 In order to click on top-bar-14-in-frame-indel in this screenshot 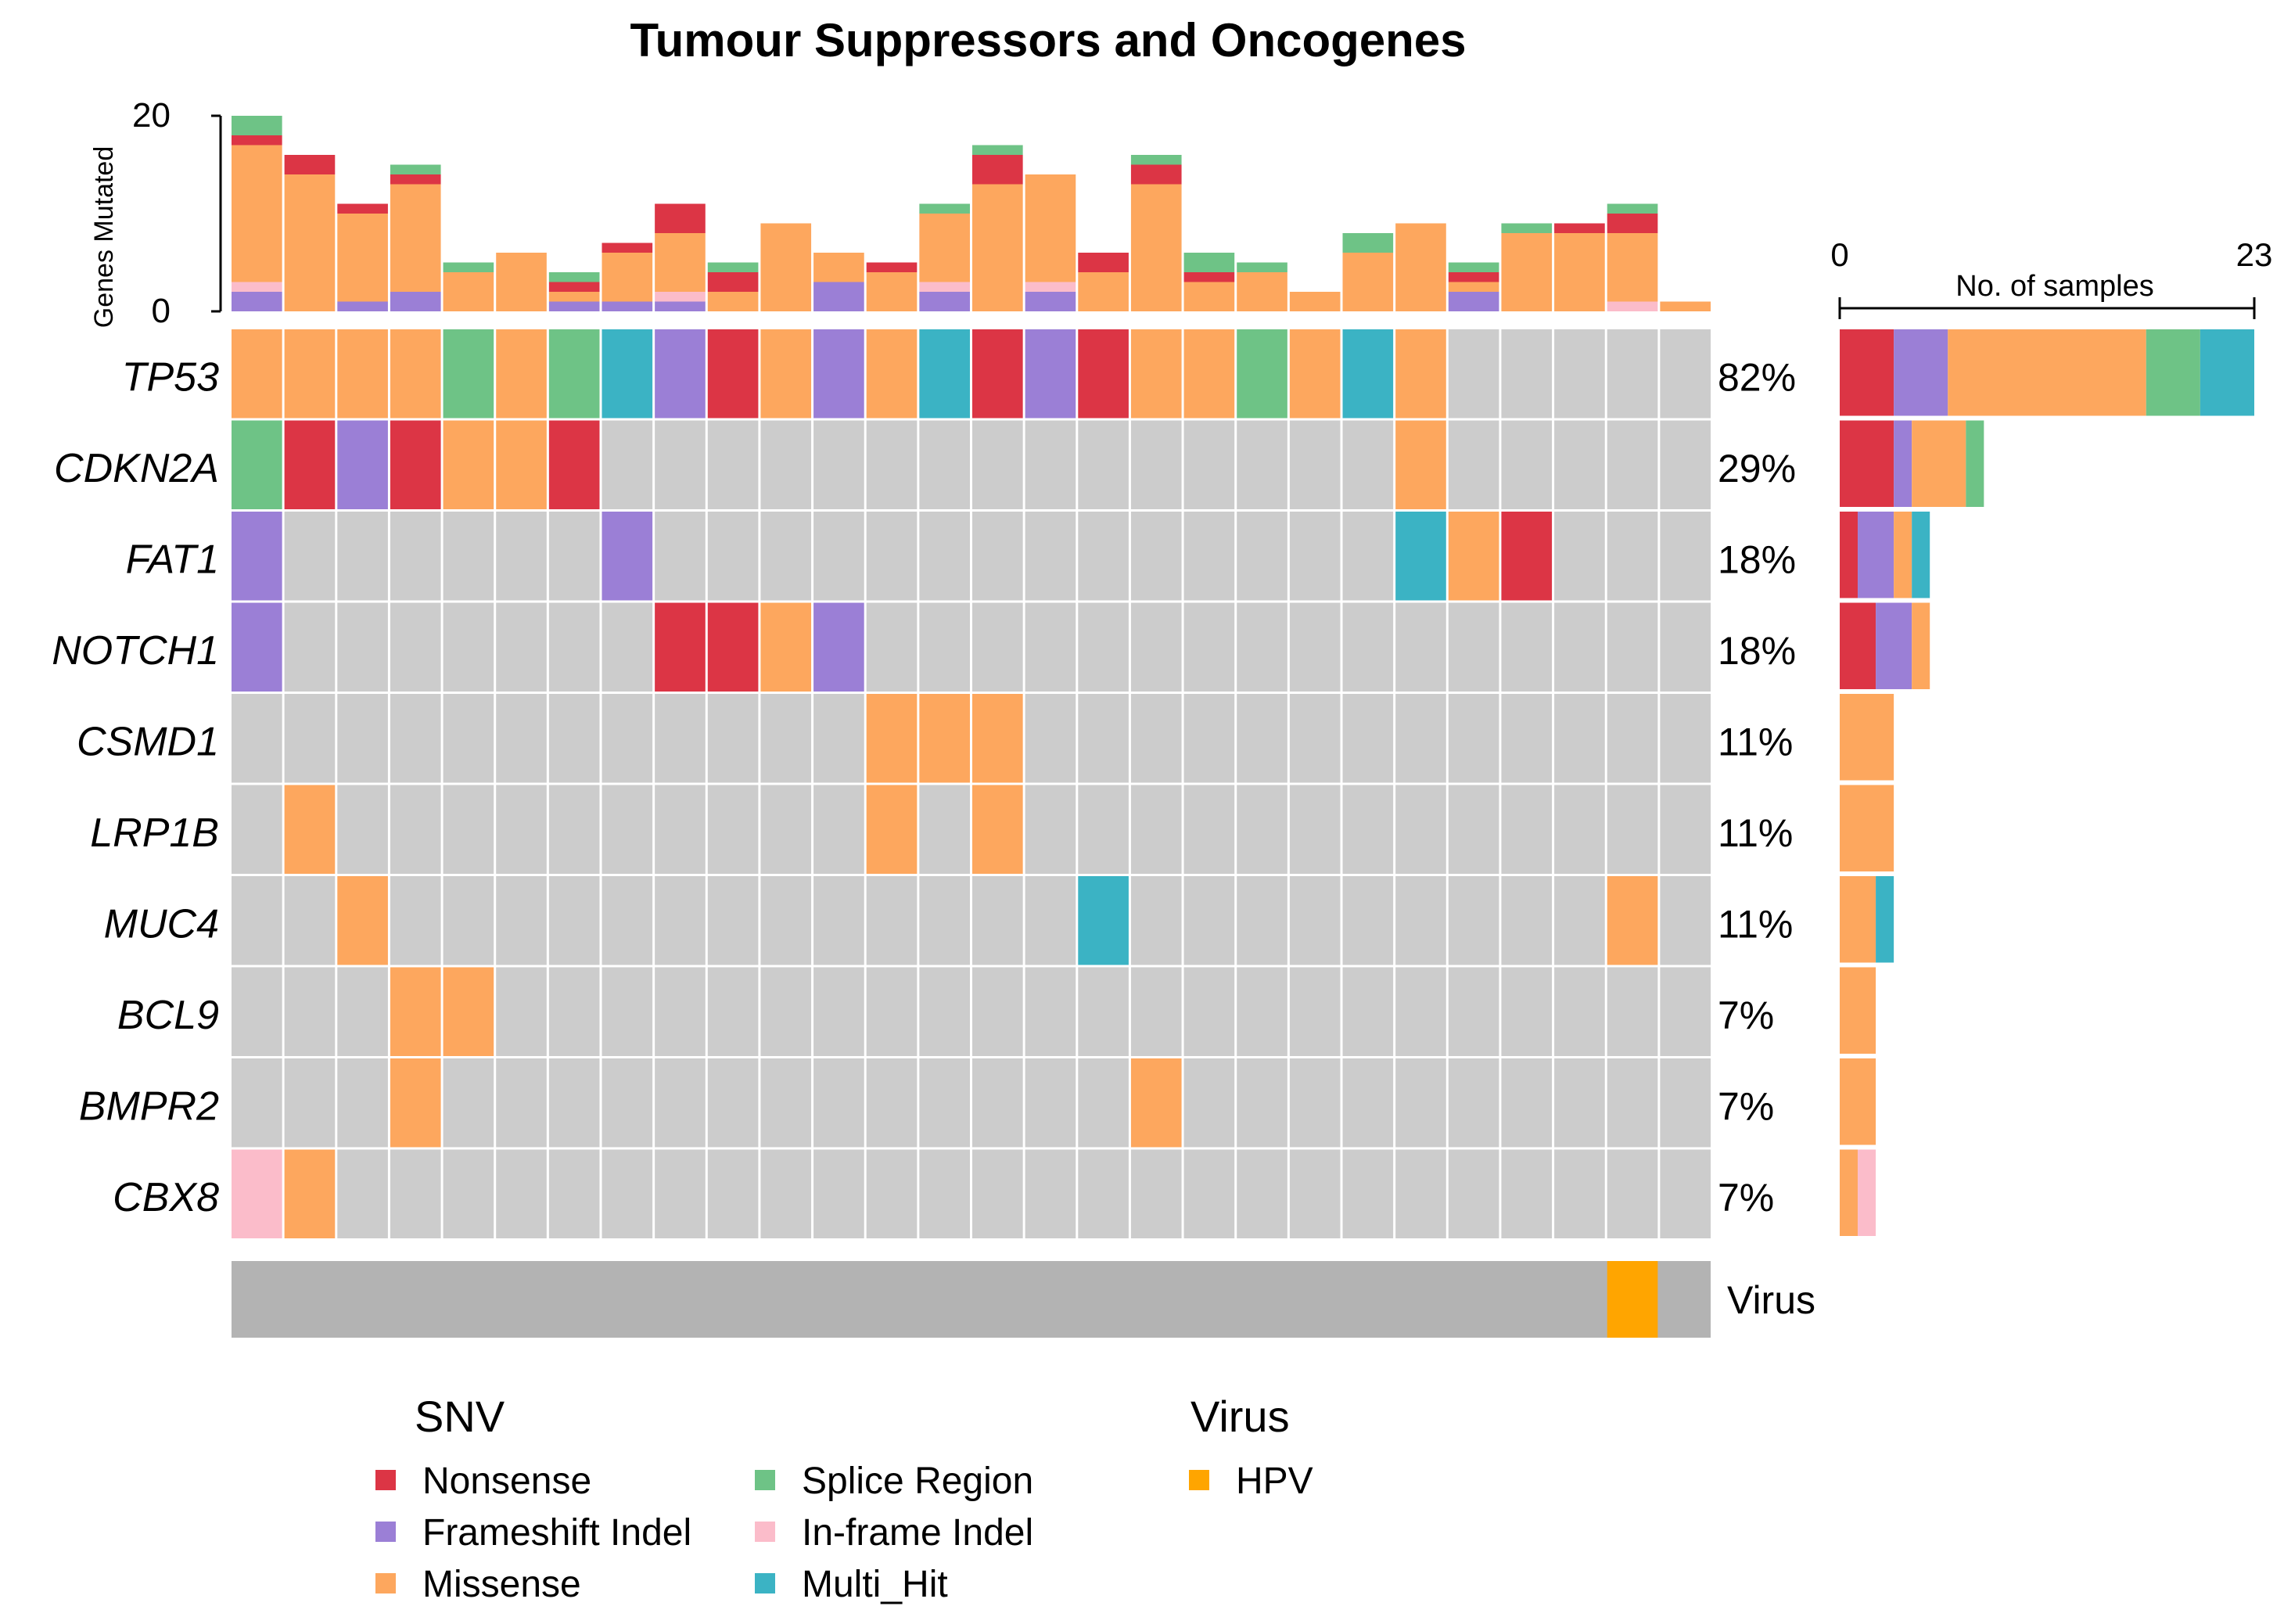, I will do `click(944, 287)`.